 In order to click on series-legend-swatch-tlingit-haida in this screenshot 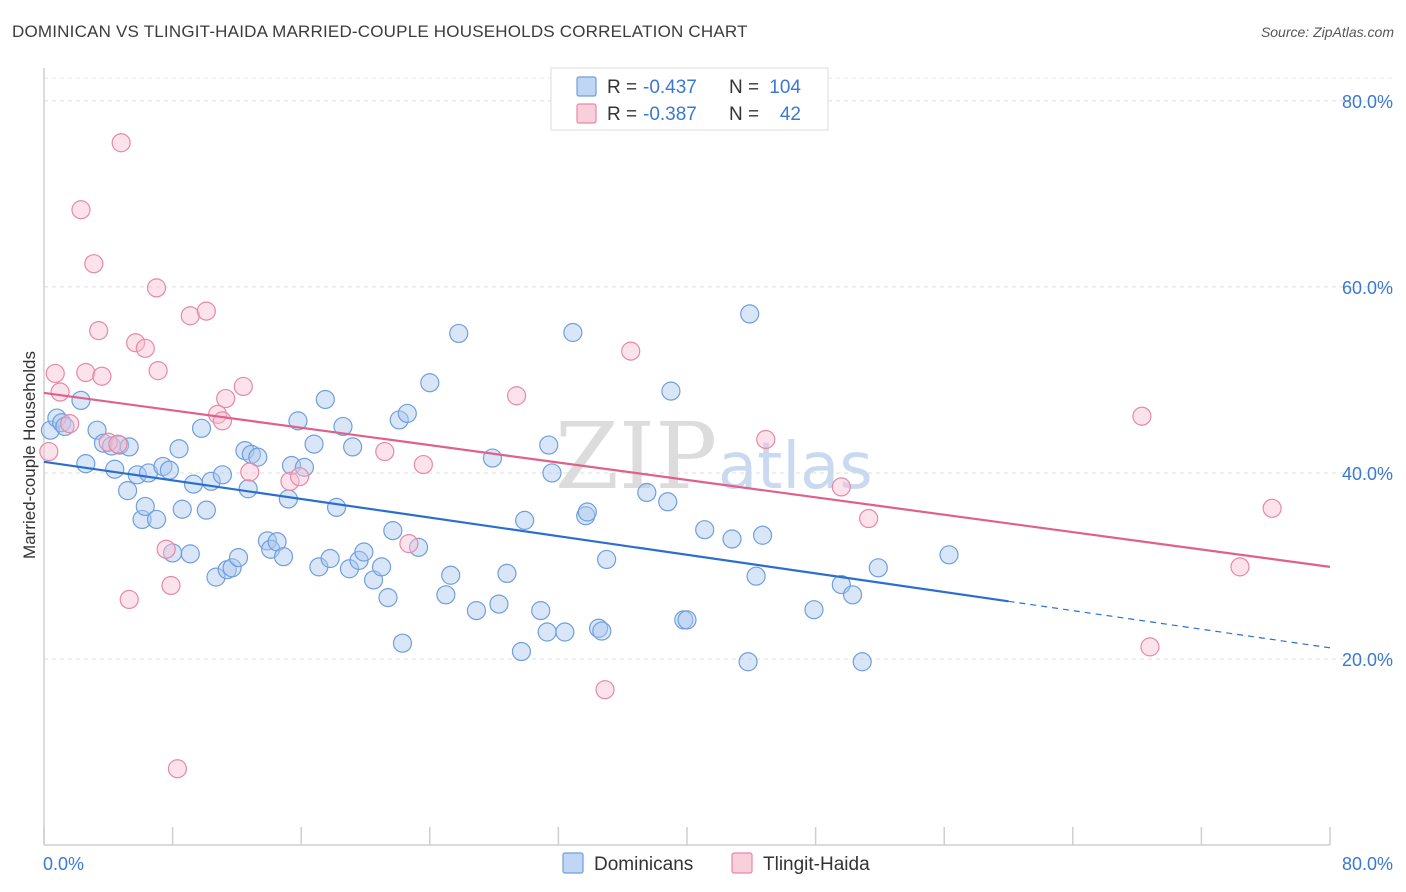, I will do `click(742, 863)`.